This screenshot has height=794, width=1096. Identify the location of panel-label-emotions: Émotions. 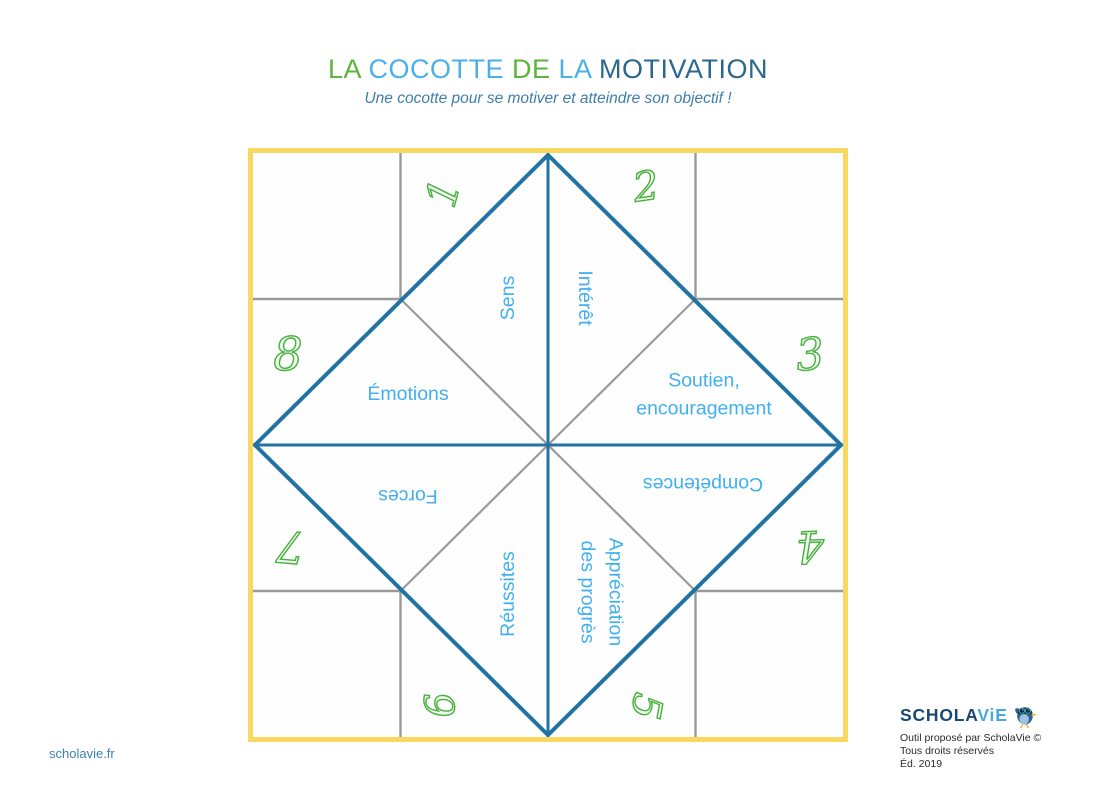
(408, 393).